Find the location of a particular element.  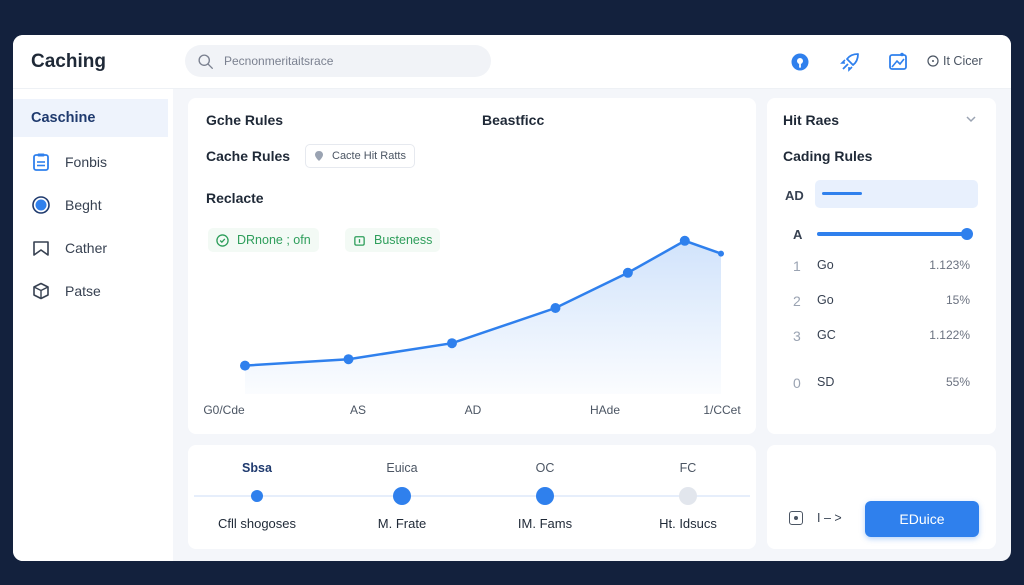

sidebar-item-cather: Cather is located at coordinates (69, 248).